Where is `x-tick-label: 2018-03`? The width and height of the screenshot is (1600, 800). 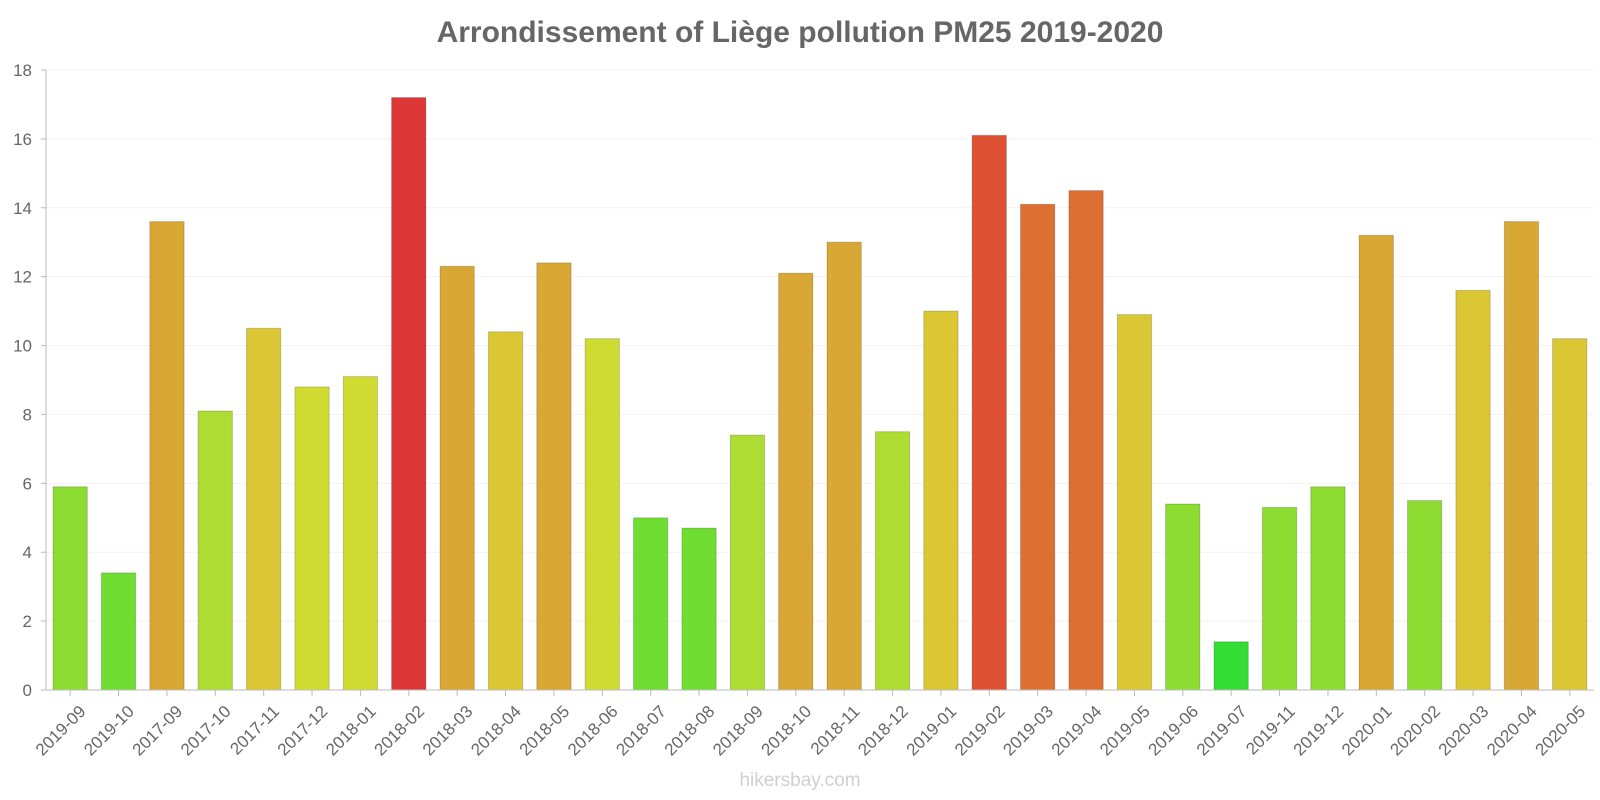
x-tick-label: 2018-03 is located at coordinates (448, 731).